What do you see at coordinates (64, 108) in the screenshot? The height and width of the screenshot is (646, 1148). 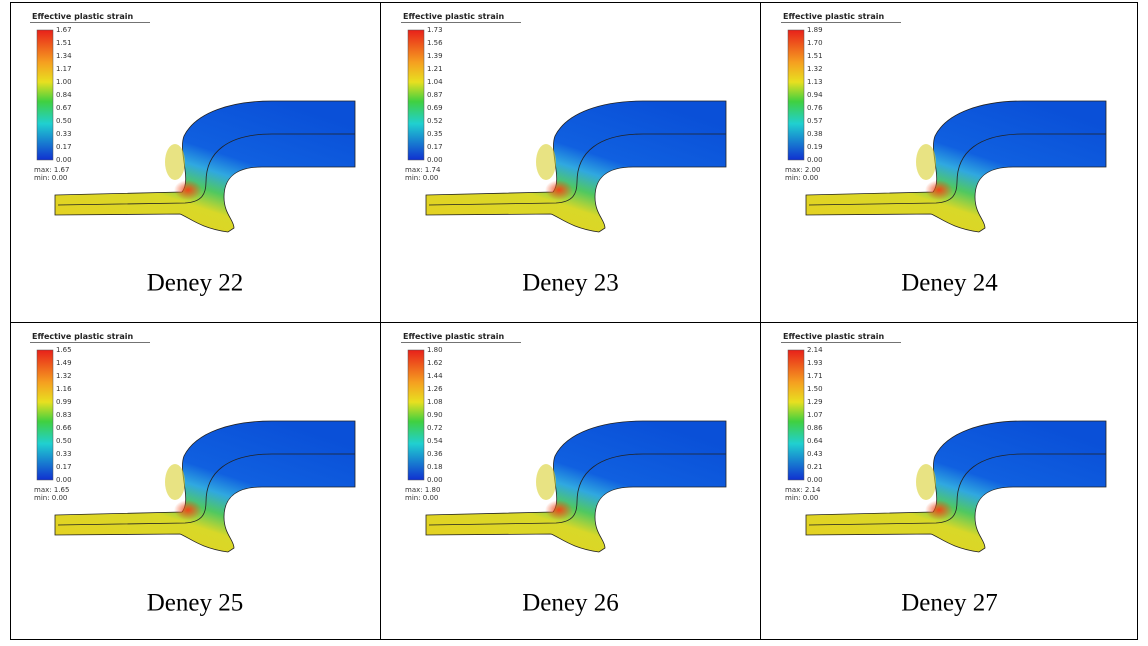 I see `legend-value: 0.67` at bounding box center [64, 108].